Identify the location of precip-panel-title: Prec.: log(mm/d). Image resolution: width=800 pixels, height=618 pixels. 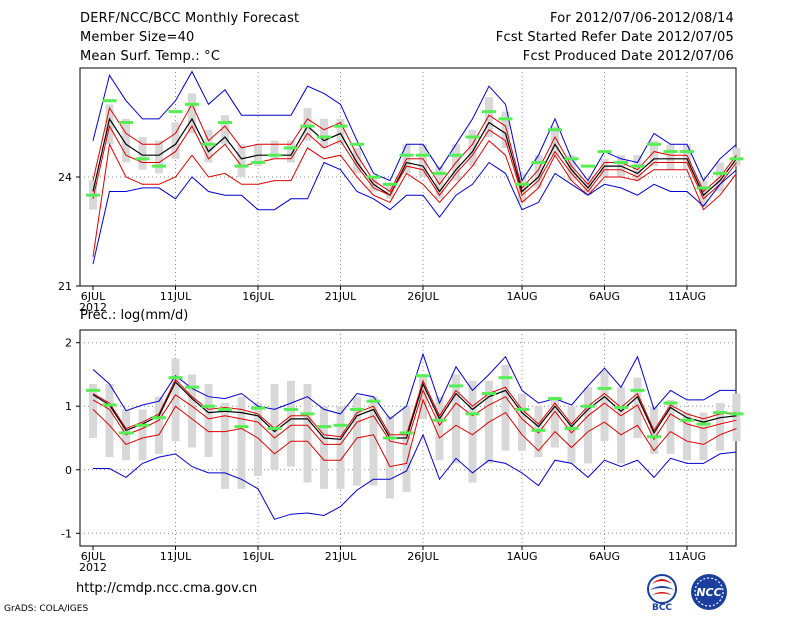
(134, 315).